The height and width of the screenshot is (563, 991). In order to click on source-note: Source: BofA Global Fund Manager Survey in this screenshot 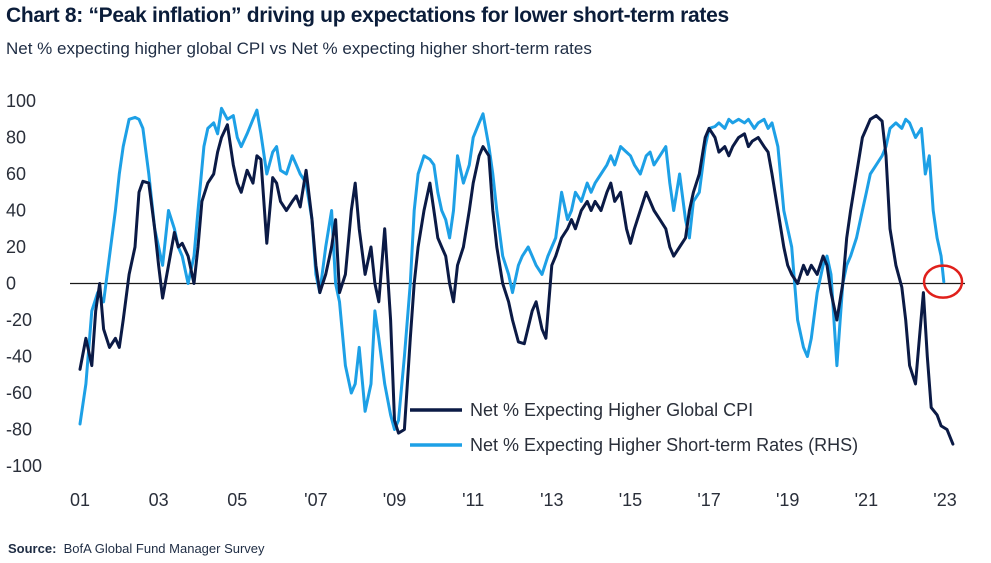, I will do `click(136, 548)`.